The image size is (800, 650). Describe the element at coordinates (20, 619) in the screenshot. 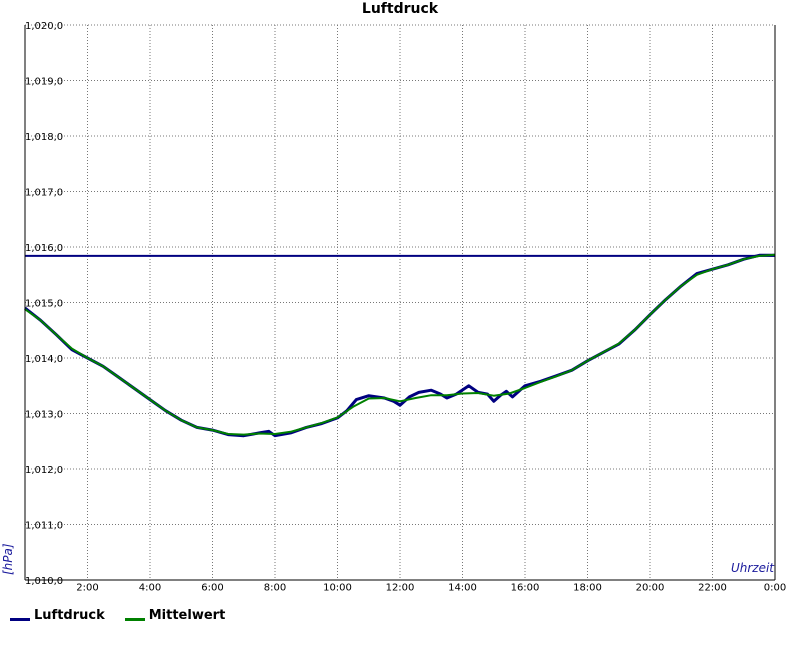

I see `legend-swatch-luftdruck` at that location.